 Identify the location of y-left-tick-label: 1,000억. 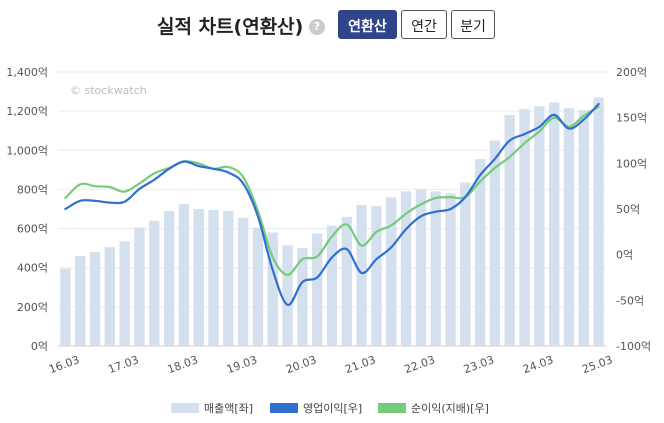
(27, 150).